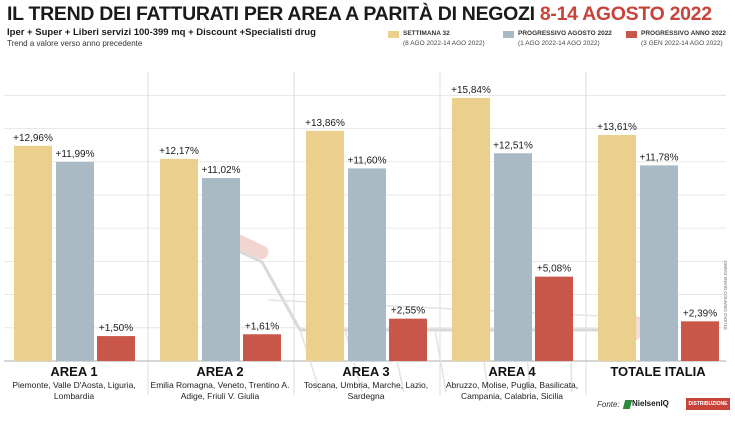 This screenshot has width=735, height=422. Describe the element at coordinates (700, 313) in the screenshot. I see `data-label: +2,39%` at that location.